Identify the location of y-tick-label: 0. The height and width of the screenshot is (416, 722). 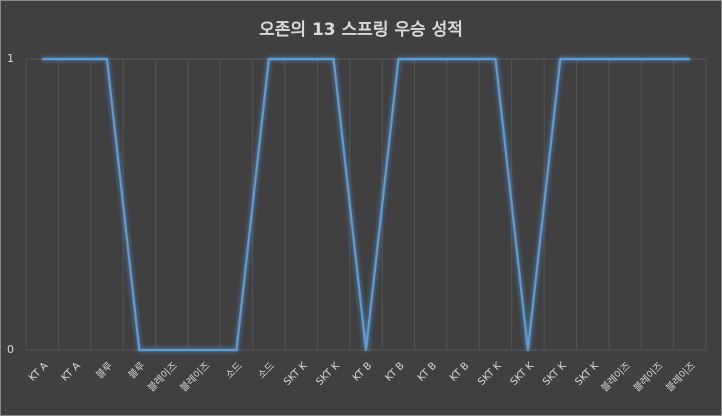
(10, 349).